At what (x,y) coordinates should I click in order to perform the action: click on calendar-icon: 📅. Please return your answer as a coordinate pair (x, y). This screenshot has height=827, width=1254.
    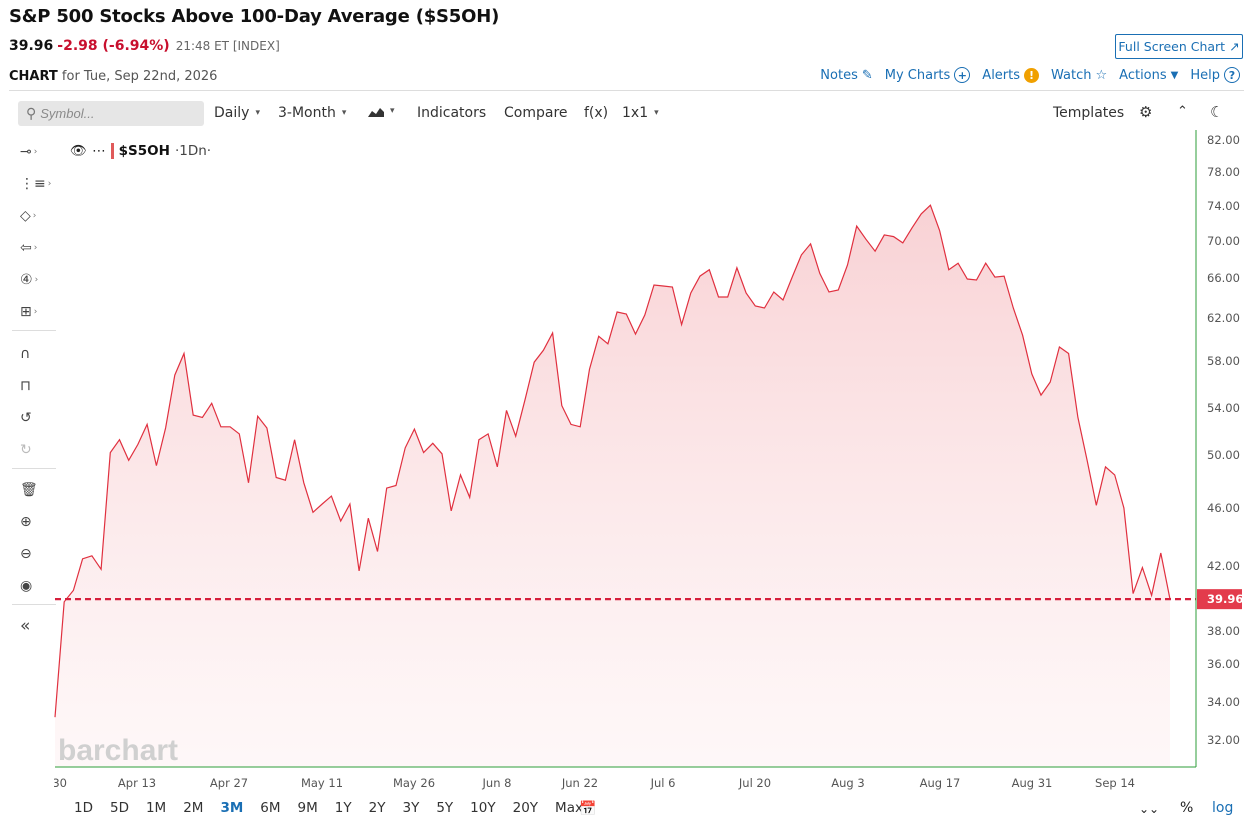
    Looking at the image, I should click on (588, 809).